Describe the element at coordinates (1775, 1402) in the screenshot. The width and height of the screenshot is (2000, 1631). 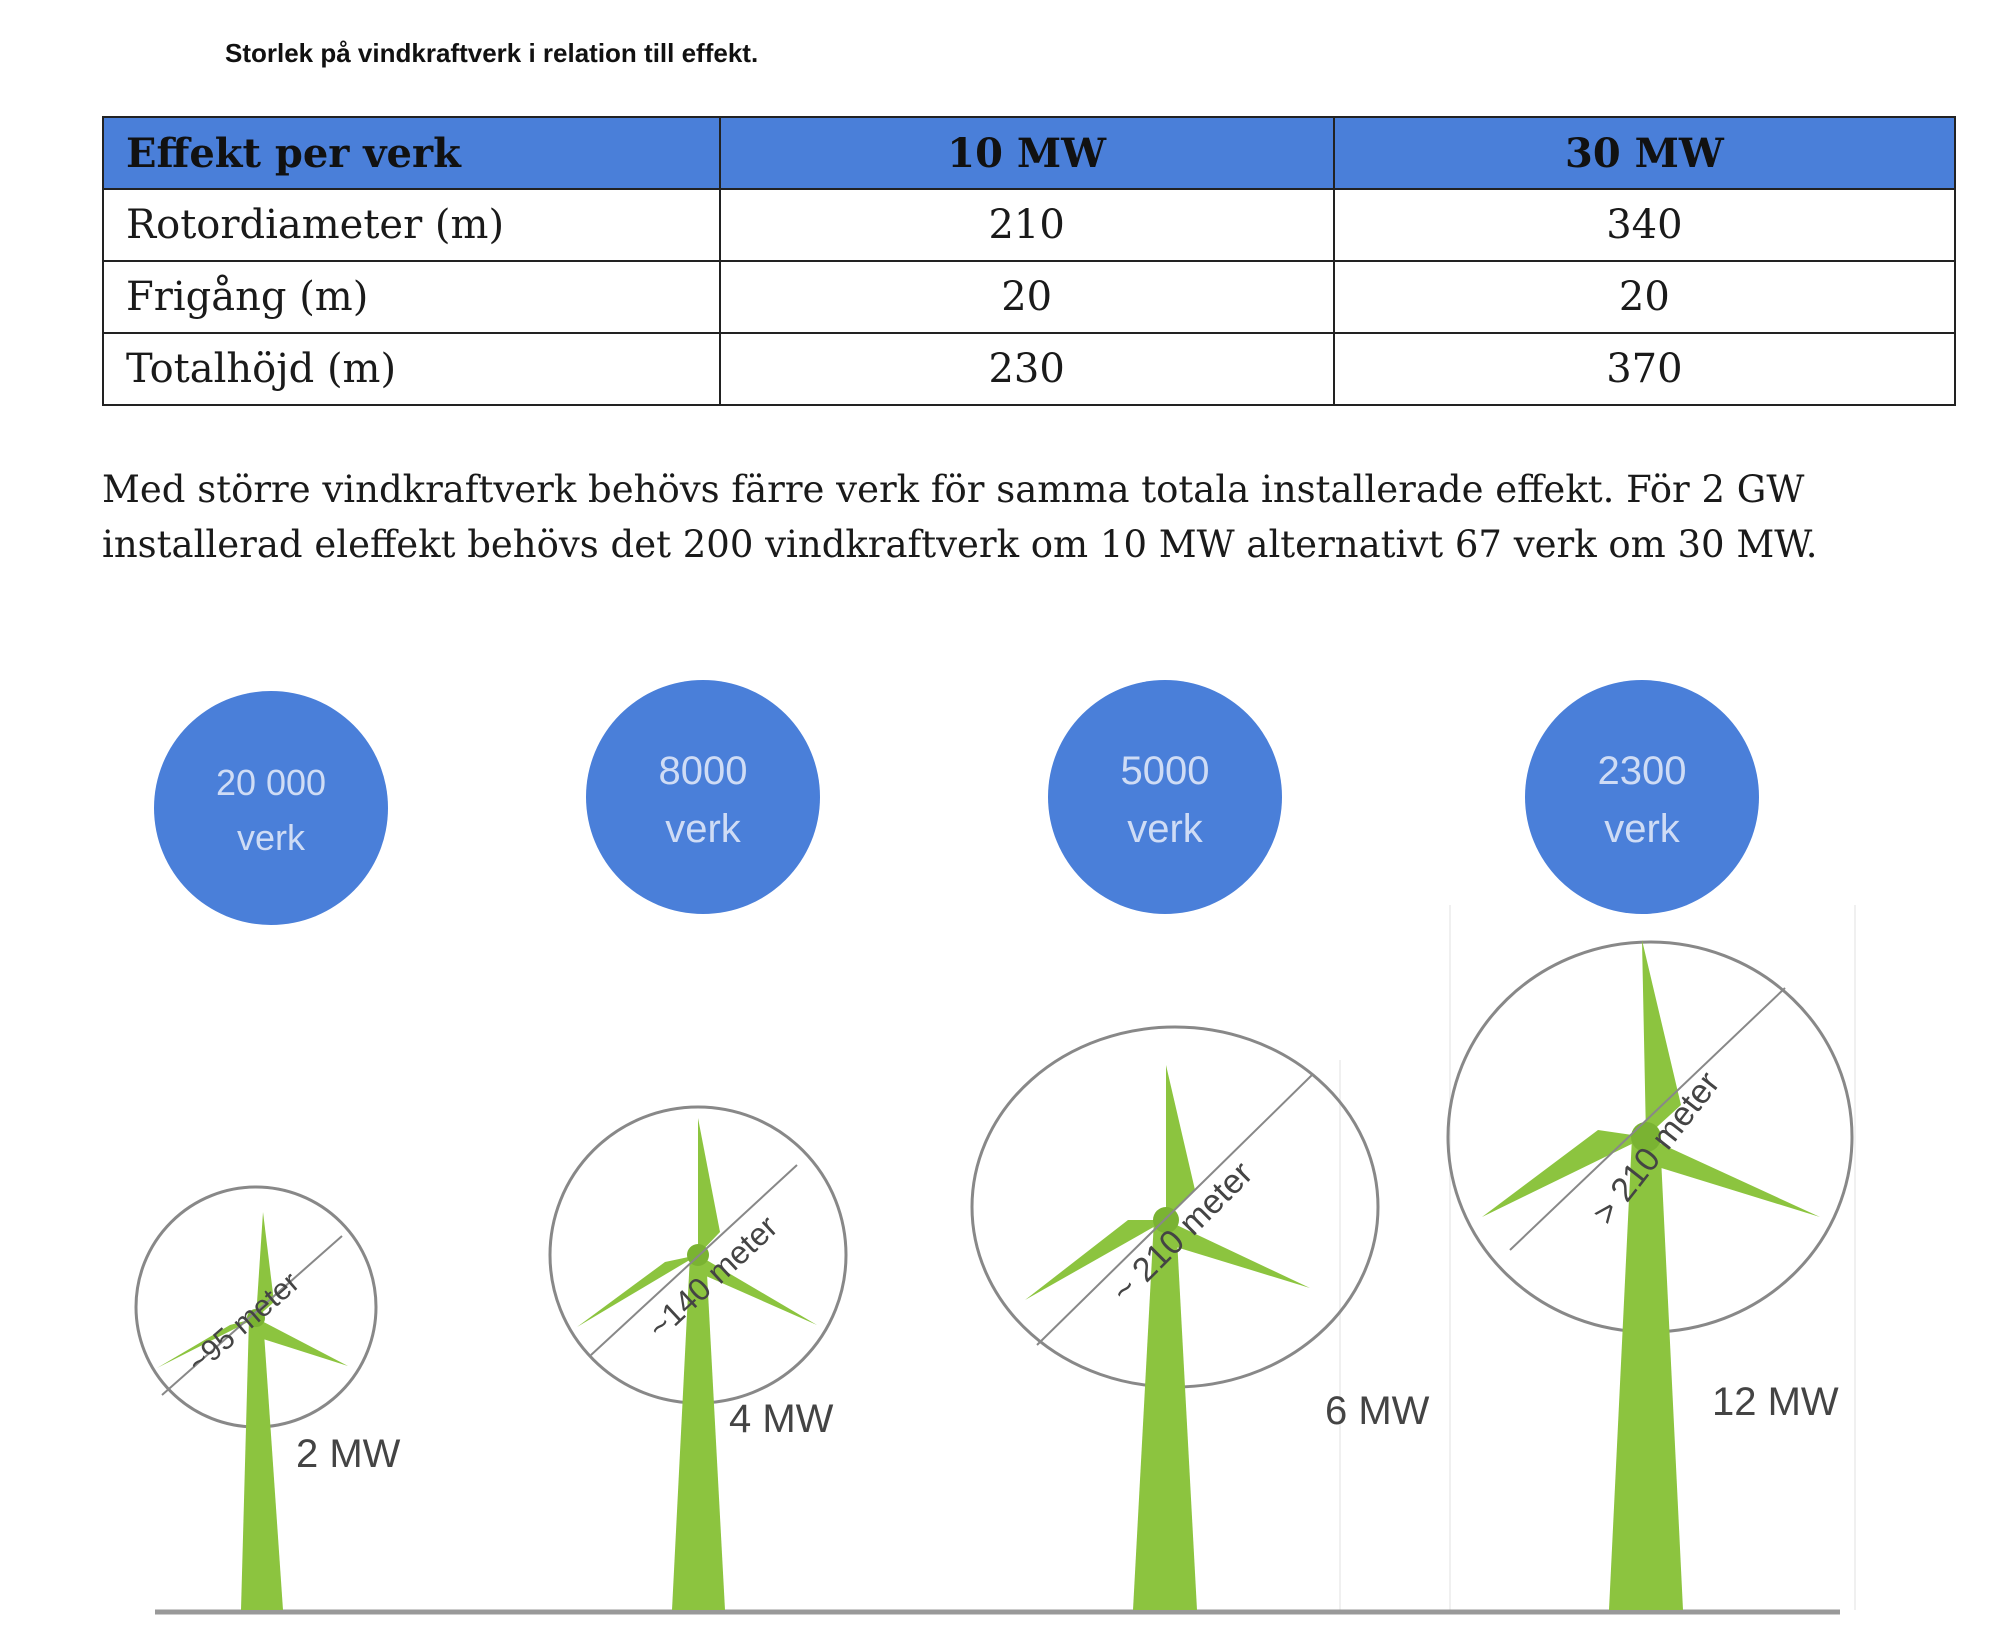
I see `power-label: 12 MW` at that location.